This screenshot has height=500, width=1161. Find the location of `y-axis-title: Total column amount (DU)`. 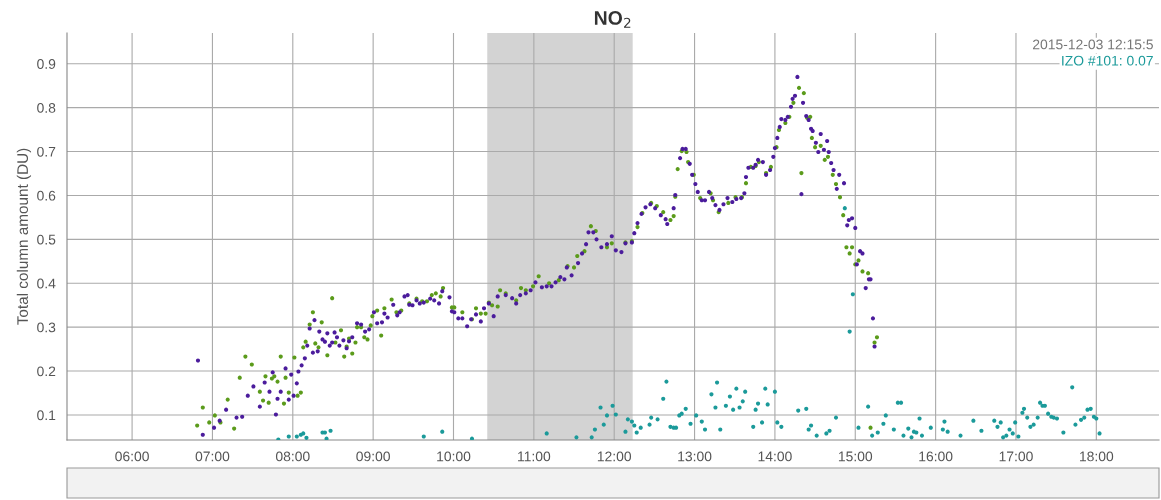

y-axis-title: Total column amount (DU) is located at coordinates (24, 236).